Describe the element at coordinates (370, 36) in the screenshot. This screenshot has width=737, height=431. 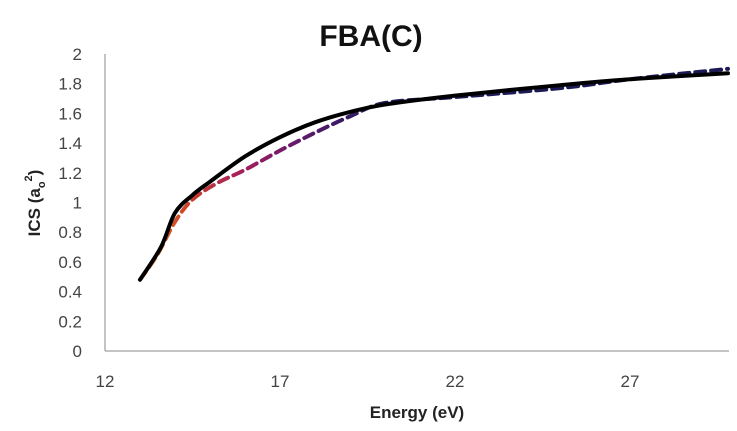
I see `chart-title: FBA(C)` at that location.